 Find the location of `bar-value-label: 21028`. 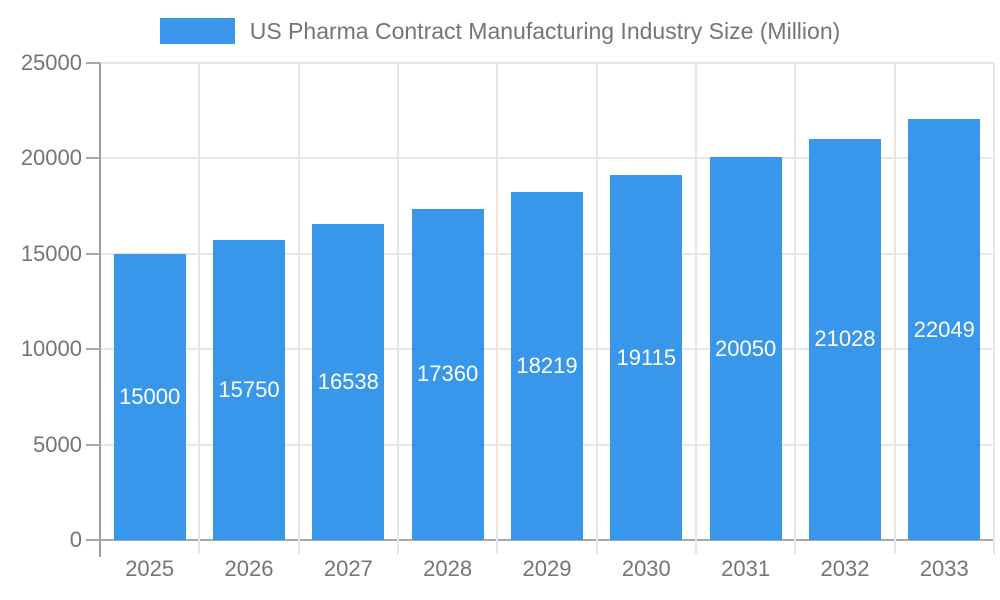

bar-value-label: 21028 is located at coordinates (845, 339).